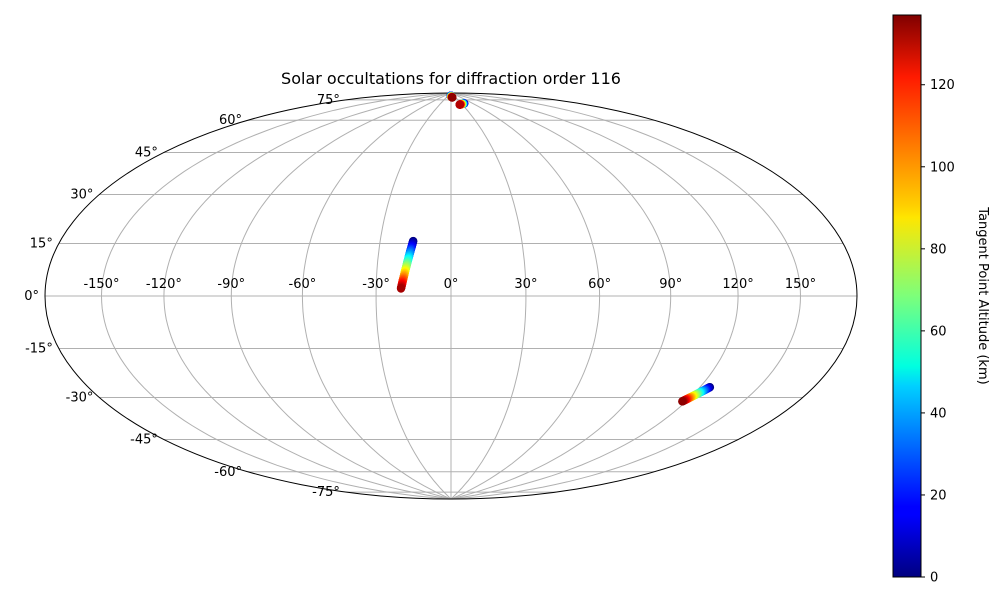 Image resolution: width=1000 pixels, height=600 pixels. What do you see at coordinates (525, 284) in the screenshot?
I see `longitude-tick-label: 30°` at bounding box center [525, 284].